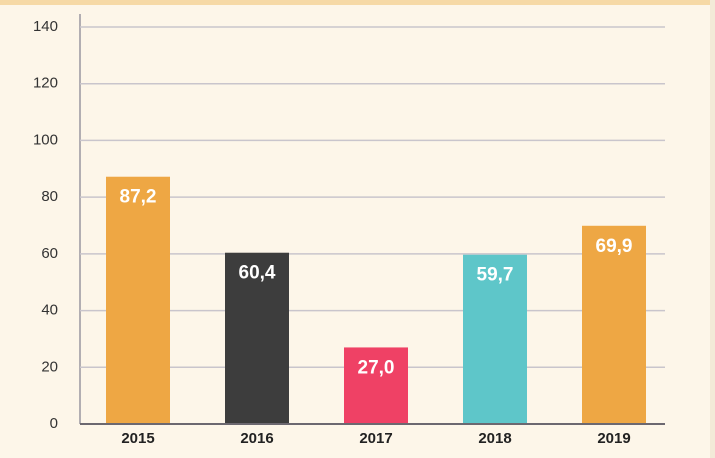 Image resolution: width=715 pixels, height=458 pixels. What do you see at coordinates (257, 273) in the screenshot?
I see `data-label: 60,4` at bounding box center [257, 273].